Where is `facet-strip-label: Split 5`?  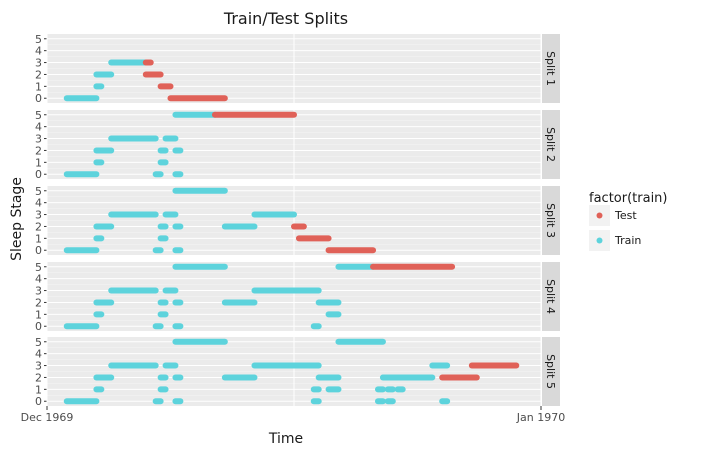
facet-strip-label: Split 5 is located at coordinates (550, 371).